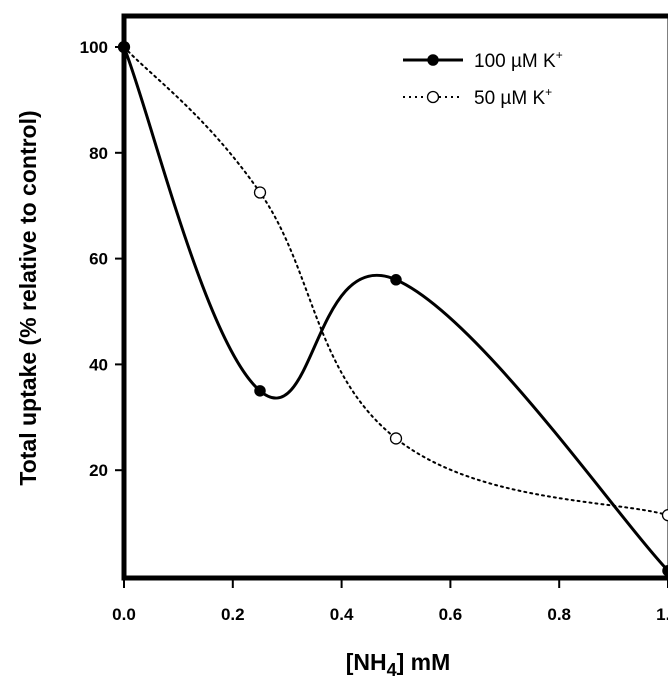 This screenshot has height=681, width=668. I want to click on x-axis-ticks: 0.0 0.2 0.4 0.6 0.8 1.0, so click(390, 601).